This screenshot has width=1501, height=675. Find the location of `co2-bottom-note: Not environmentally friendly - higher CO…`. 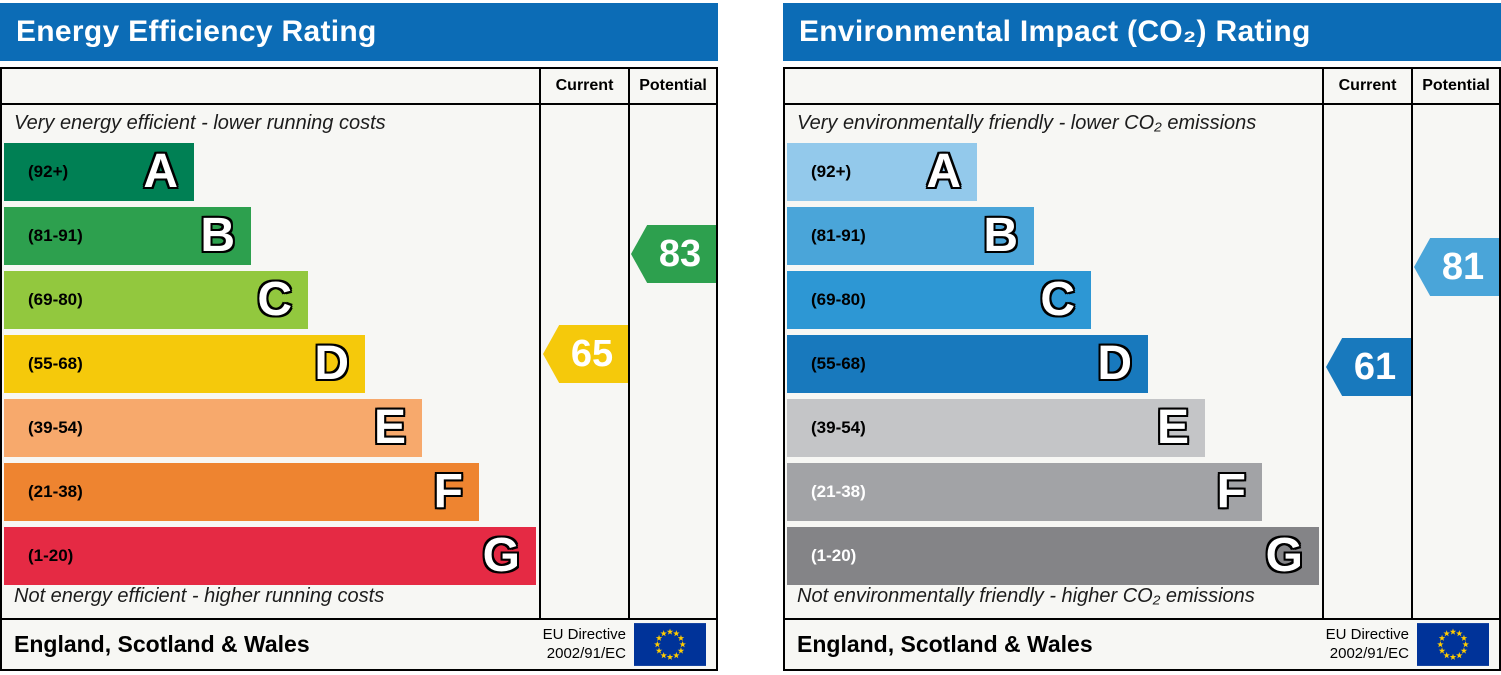

co2-bottom-note: Not environmentally friendly - higher CO… is located at coordinates (1026, 596).